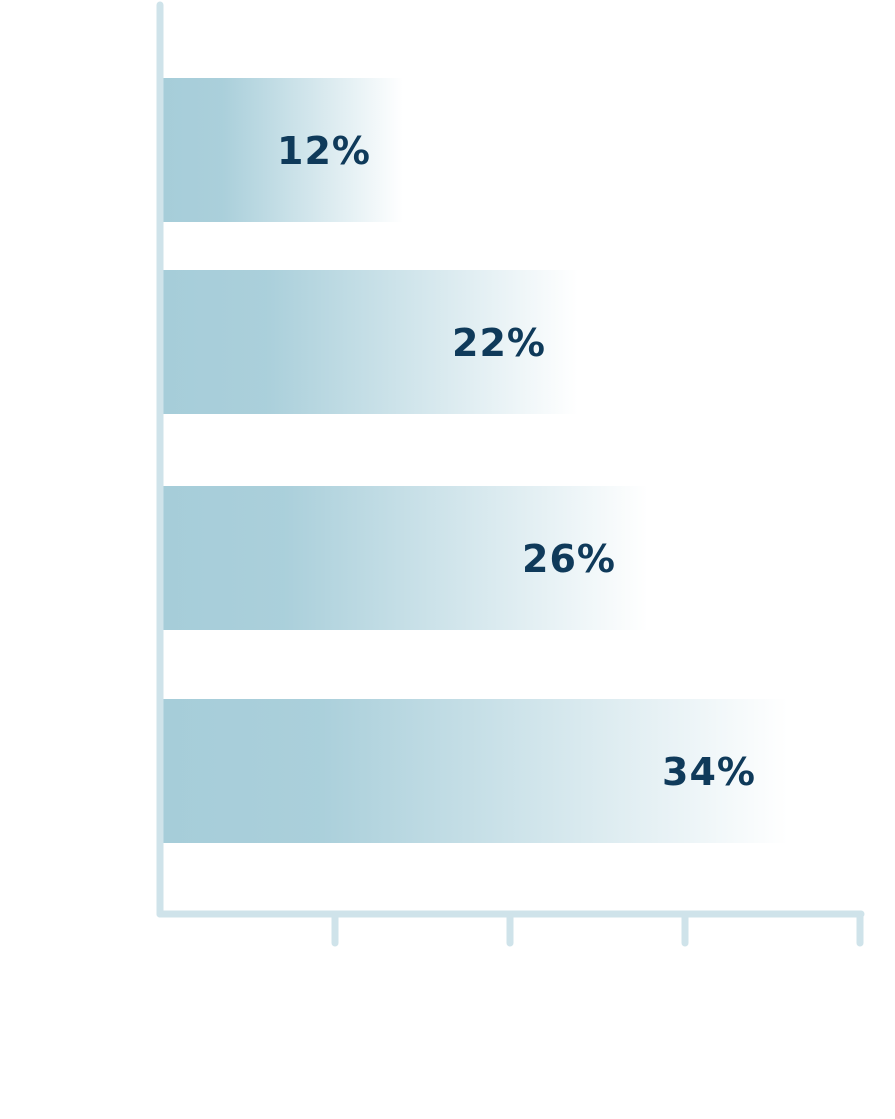  I want to click on bar-value-label-4: 34%, so click(709, 772).